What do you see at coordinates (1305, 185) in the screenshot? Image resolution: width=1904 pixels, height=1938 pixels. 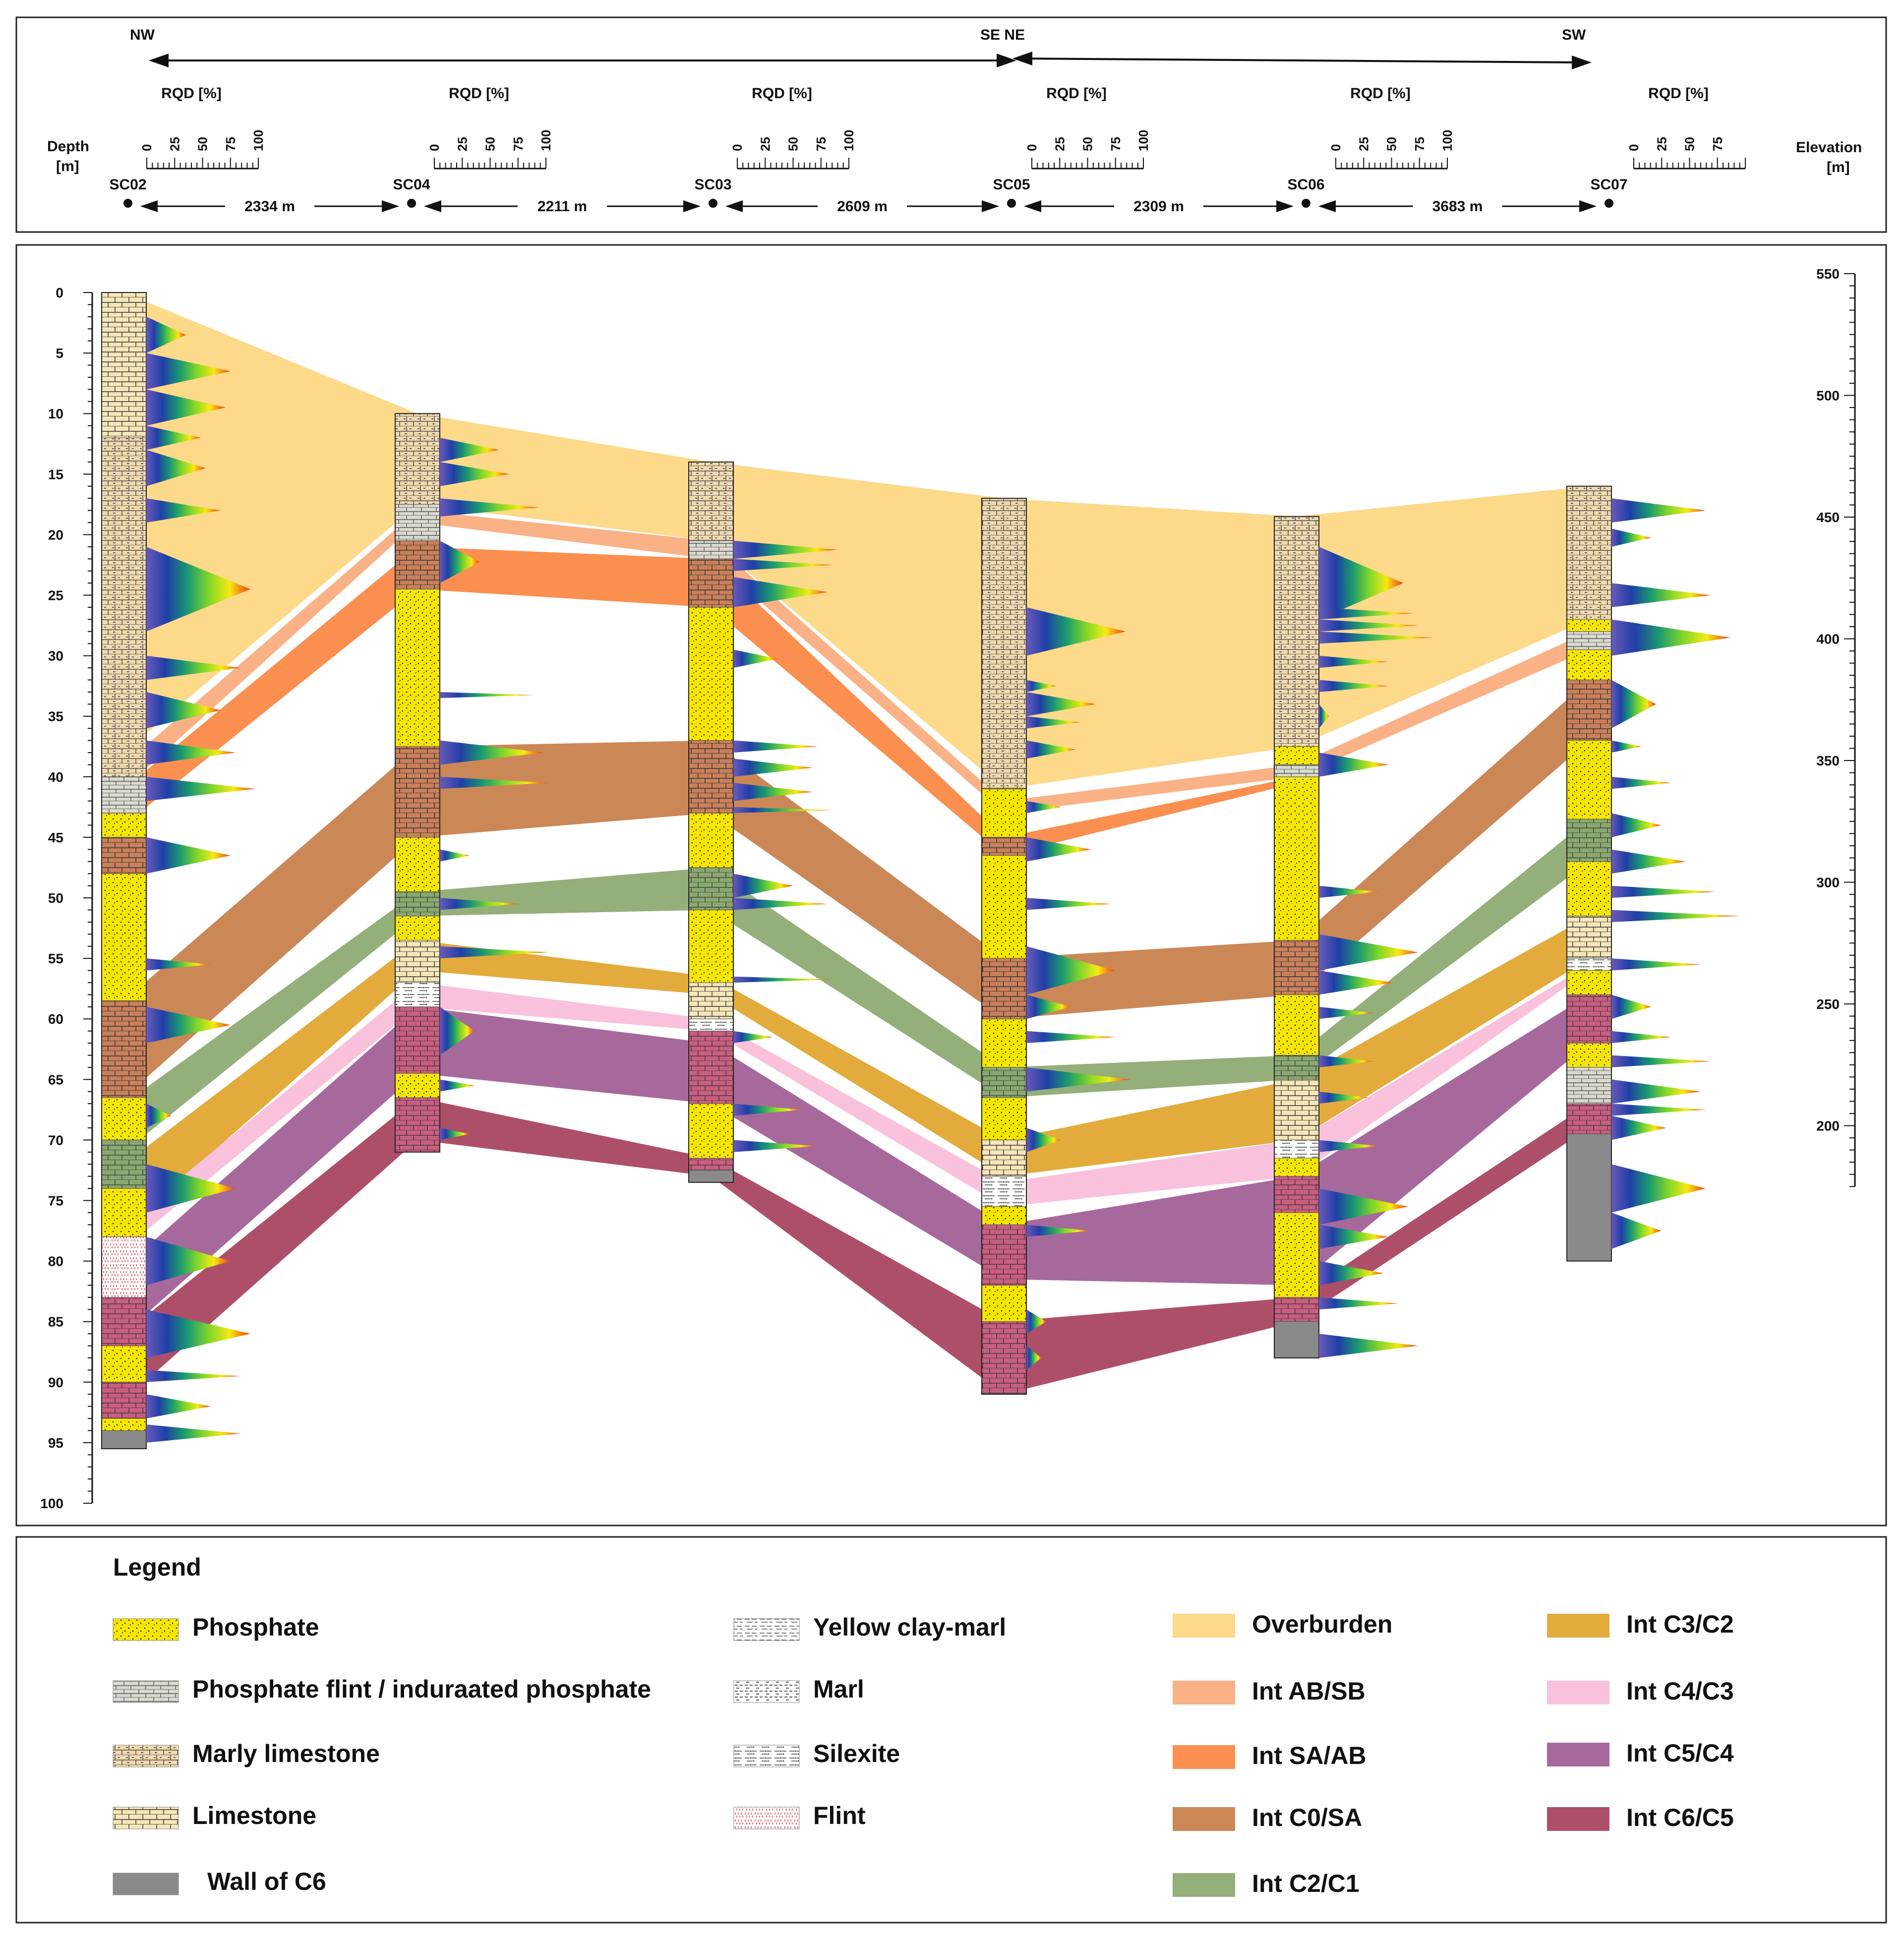 I see `well-label-sc06: SC06` at bounding box center [1305, 185].